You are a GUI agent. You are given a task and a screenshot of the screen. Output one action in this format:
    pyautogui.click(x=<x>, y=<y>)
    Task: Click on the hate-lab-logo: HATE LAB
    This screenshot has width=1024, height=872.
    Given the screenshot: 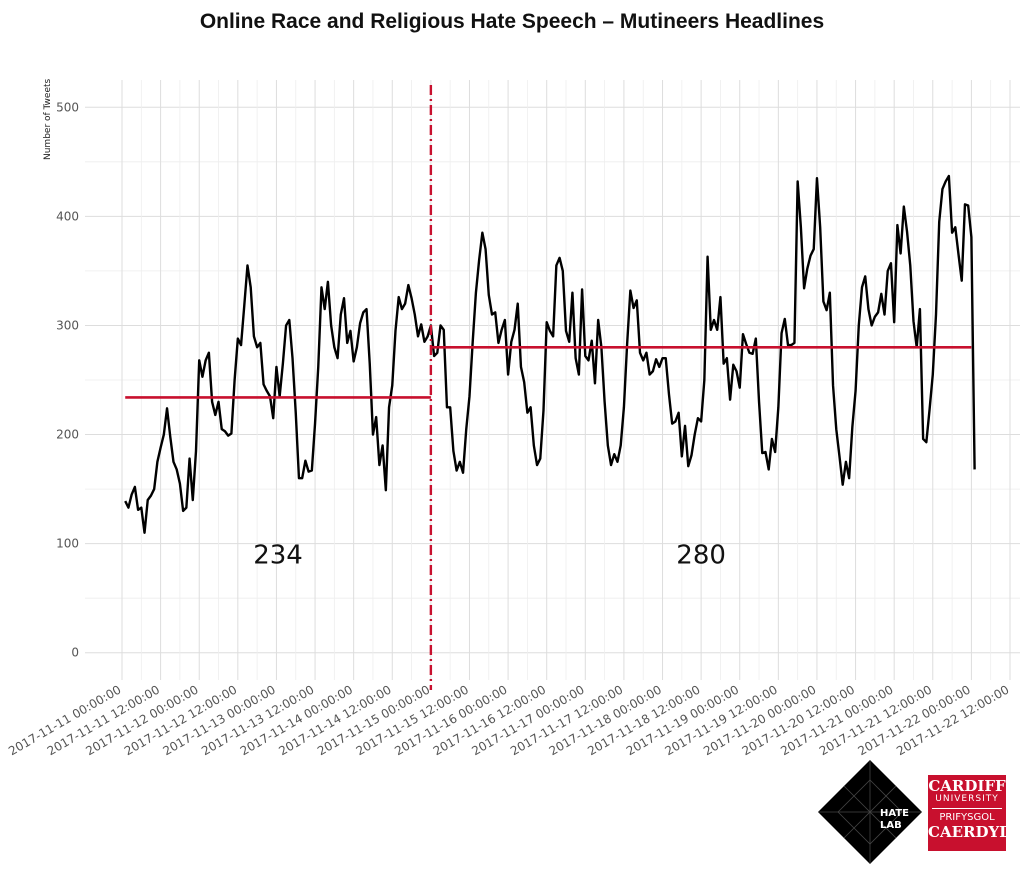 What is the action you would take?
    pyautogui.click(x=870, y=812)
    